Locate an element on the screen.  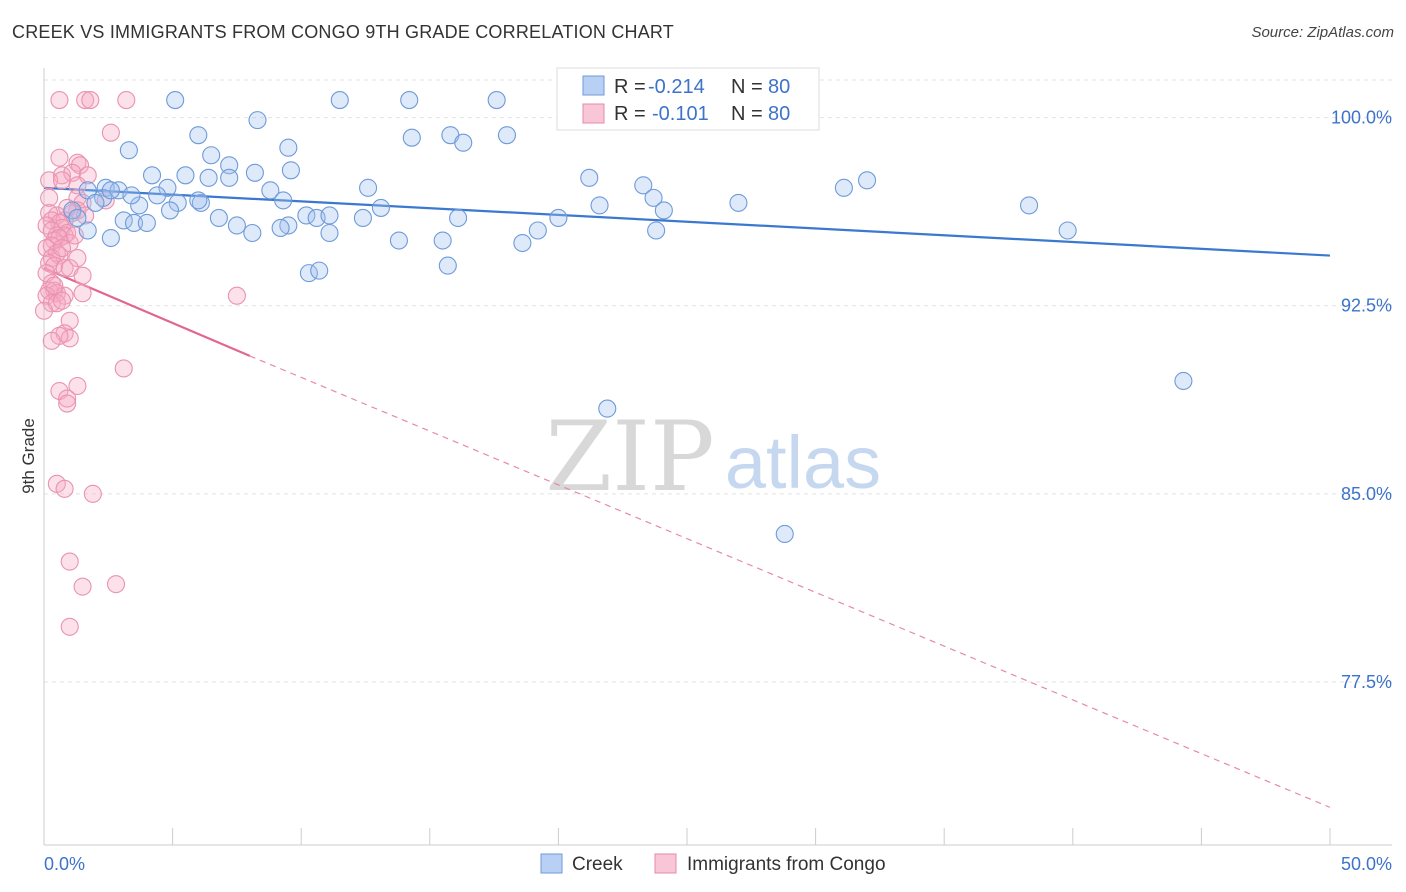
y-tick-label: 92.5% is located at coordinates (1366, 306).